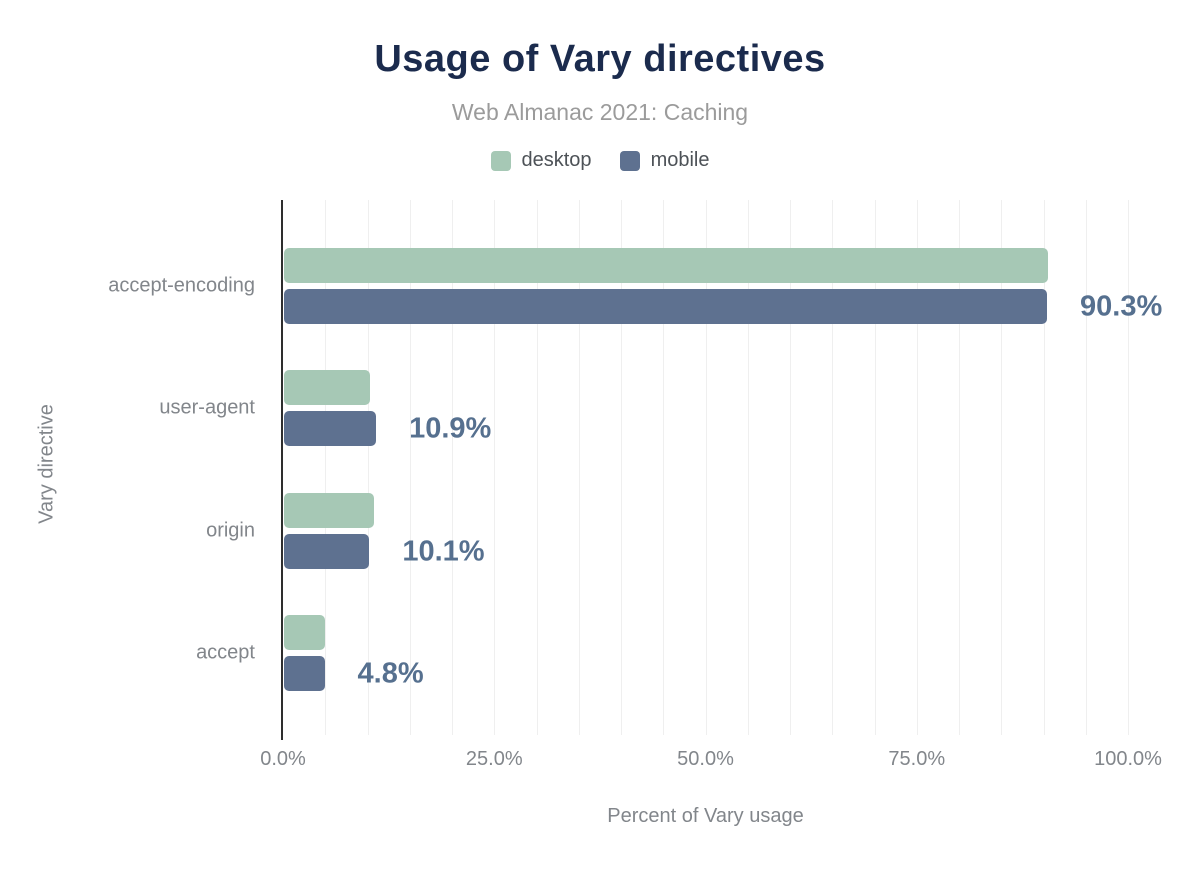  I want to click on bar-mobile-accept-encoding, so click(666, 306).